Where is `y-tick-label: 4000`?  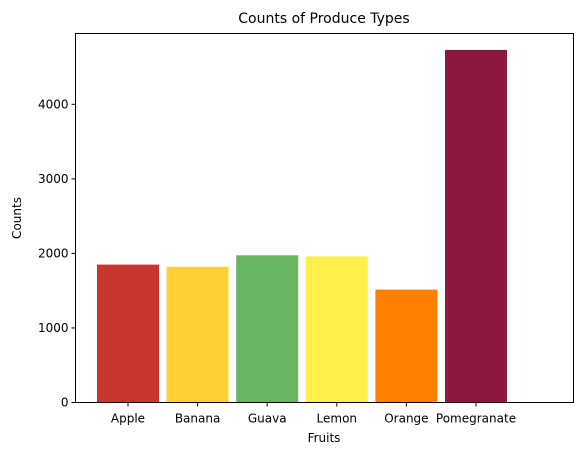 y-tick-label: 4000 is located at coordinates (53, 104).